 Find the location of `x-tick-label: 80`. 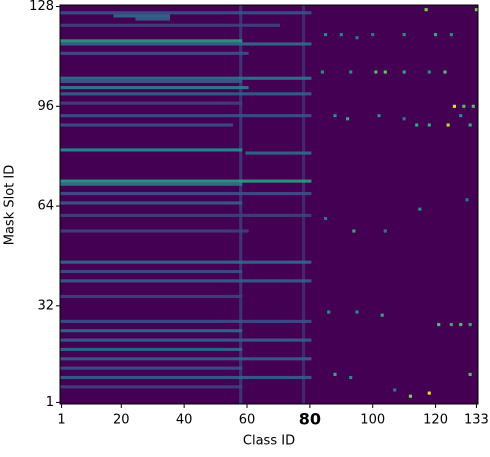

x-tick-label: 80 is located at coordinates (310, 419).